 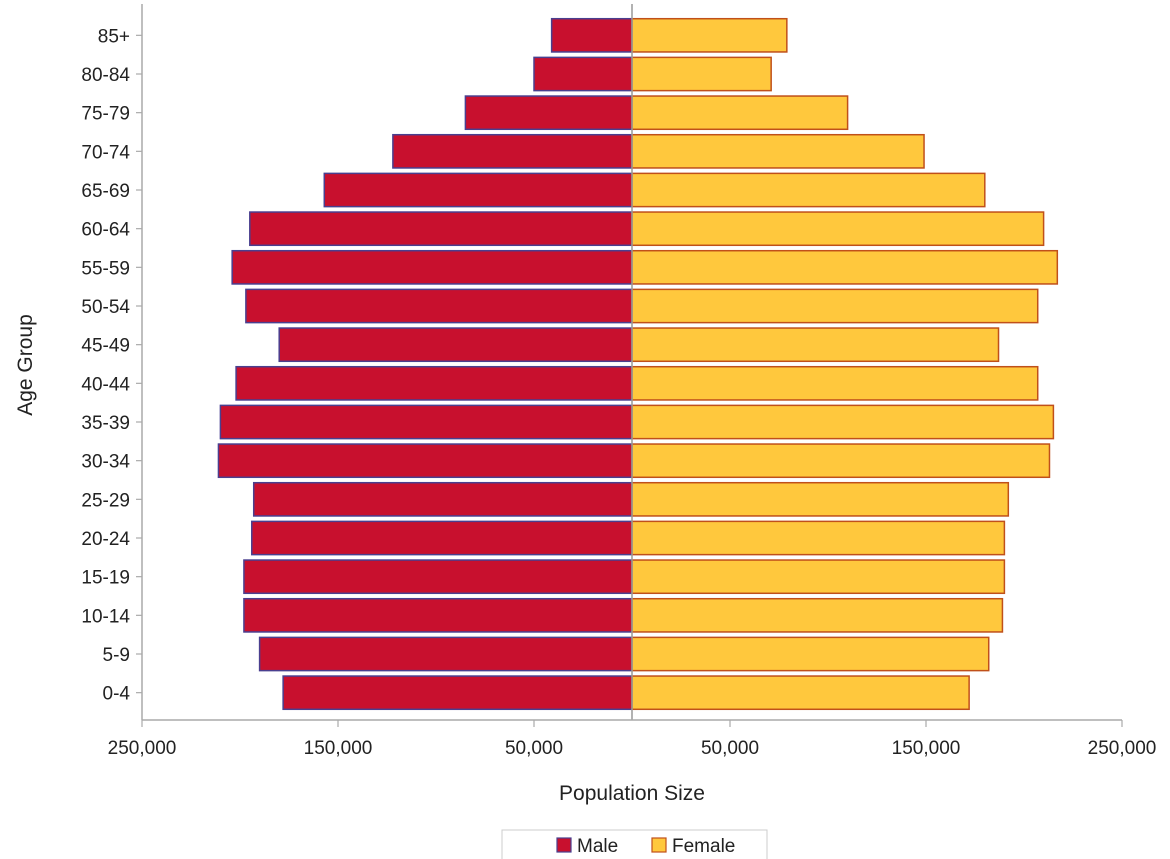 What do you see at coordinates (105, 230) in the screenshot?
I see `y-tick-label: 60-64` at bounding box center [105, 230].